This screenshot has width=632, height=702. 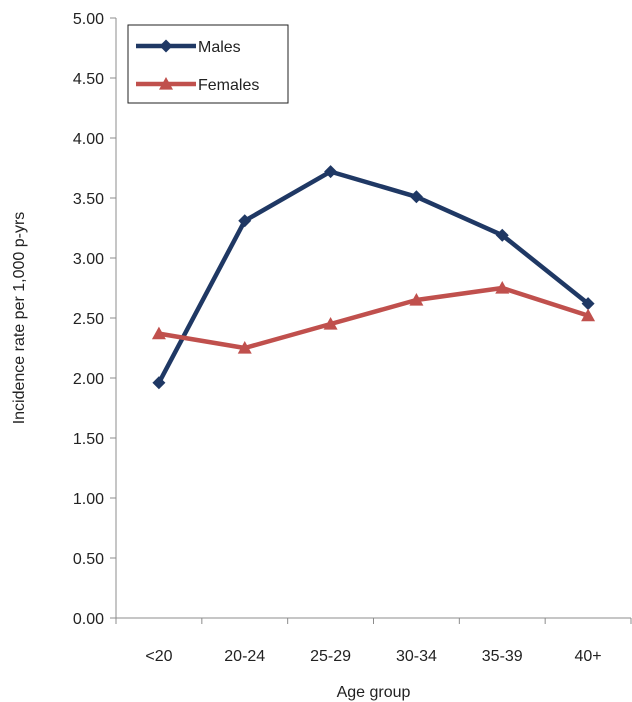 I want to click on legend: Males Females, so click(x=208, y=64).